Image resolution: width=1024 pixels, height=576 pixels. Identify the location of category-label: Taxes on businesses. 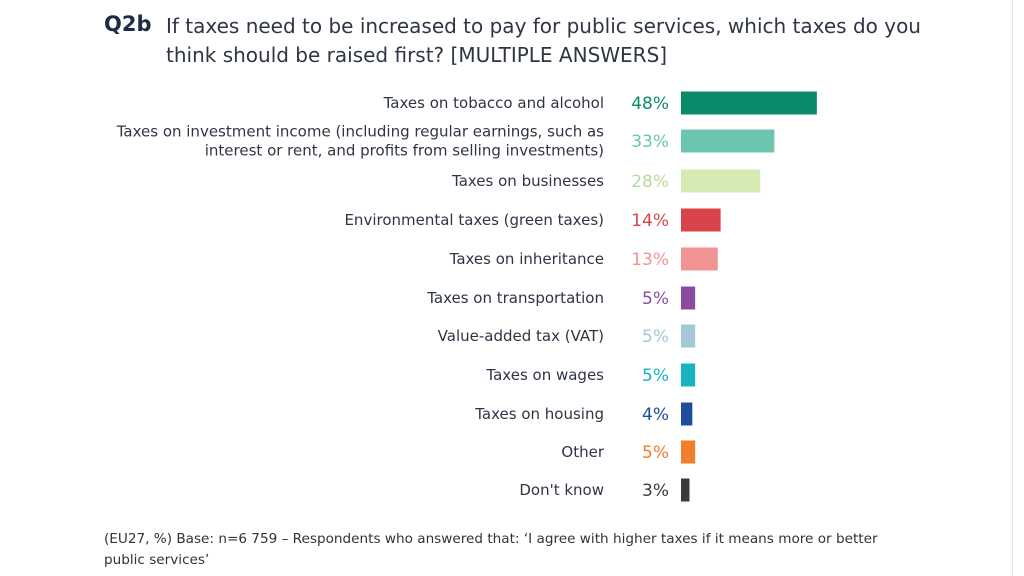
(527, 181).